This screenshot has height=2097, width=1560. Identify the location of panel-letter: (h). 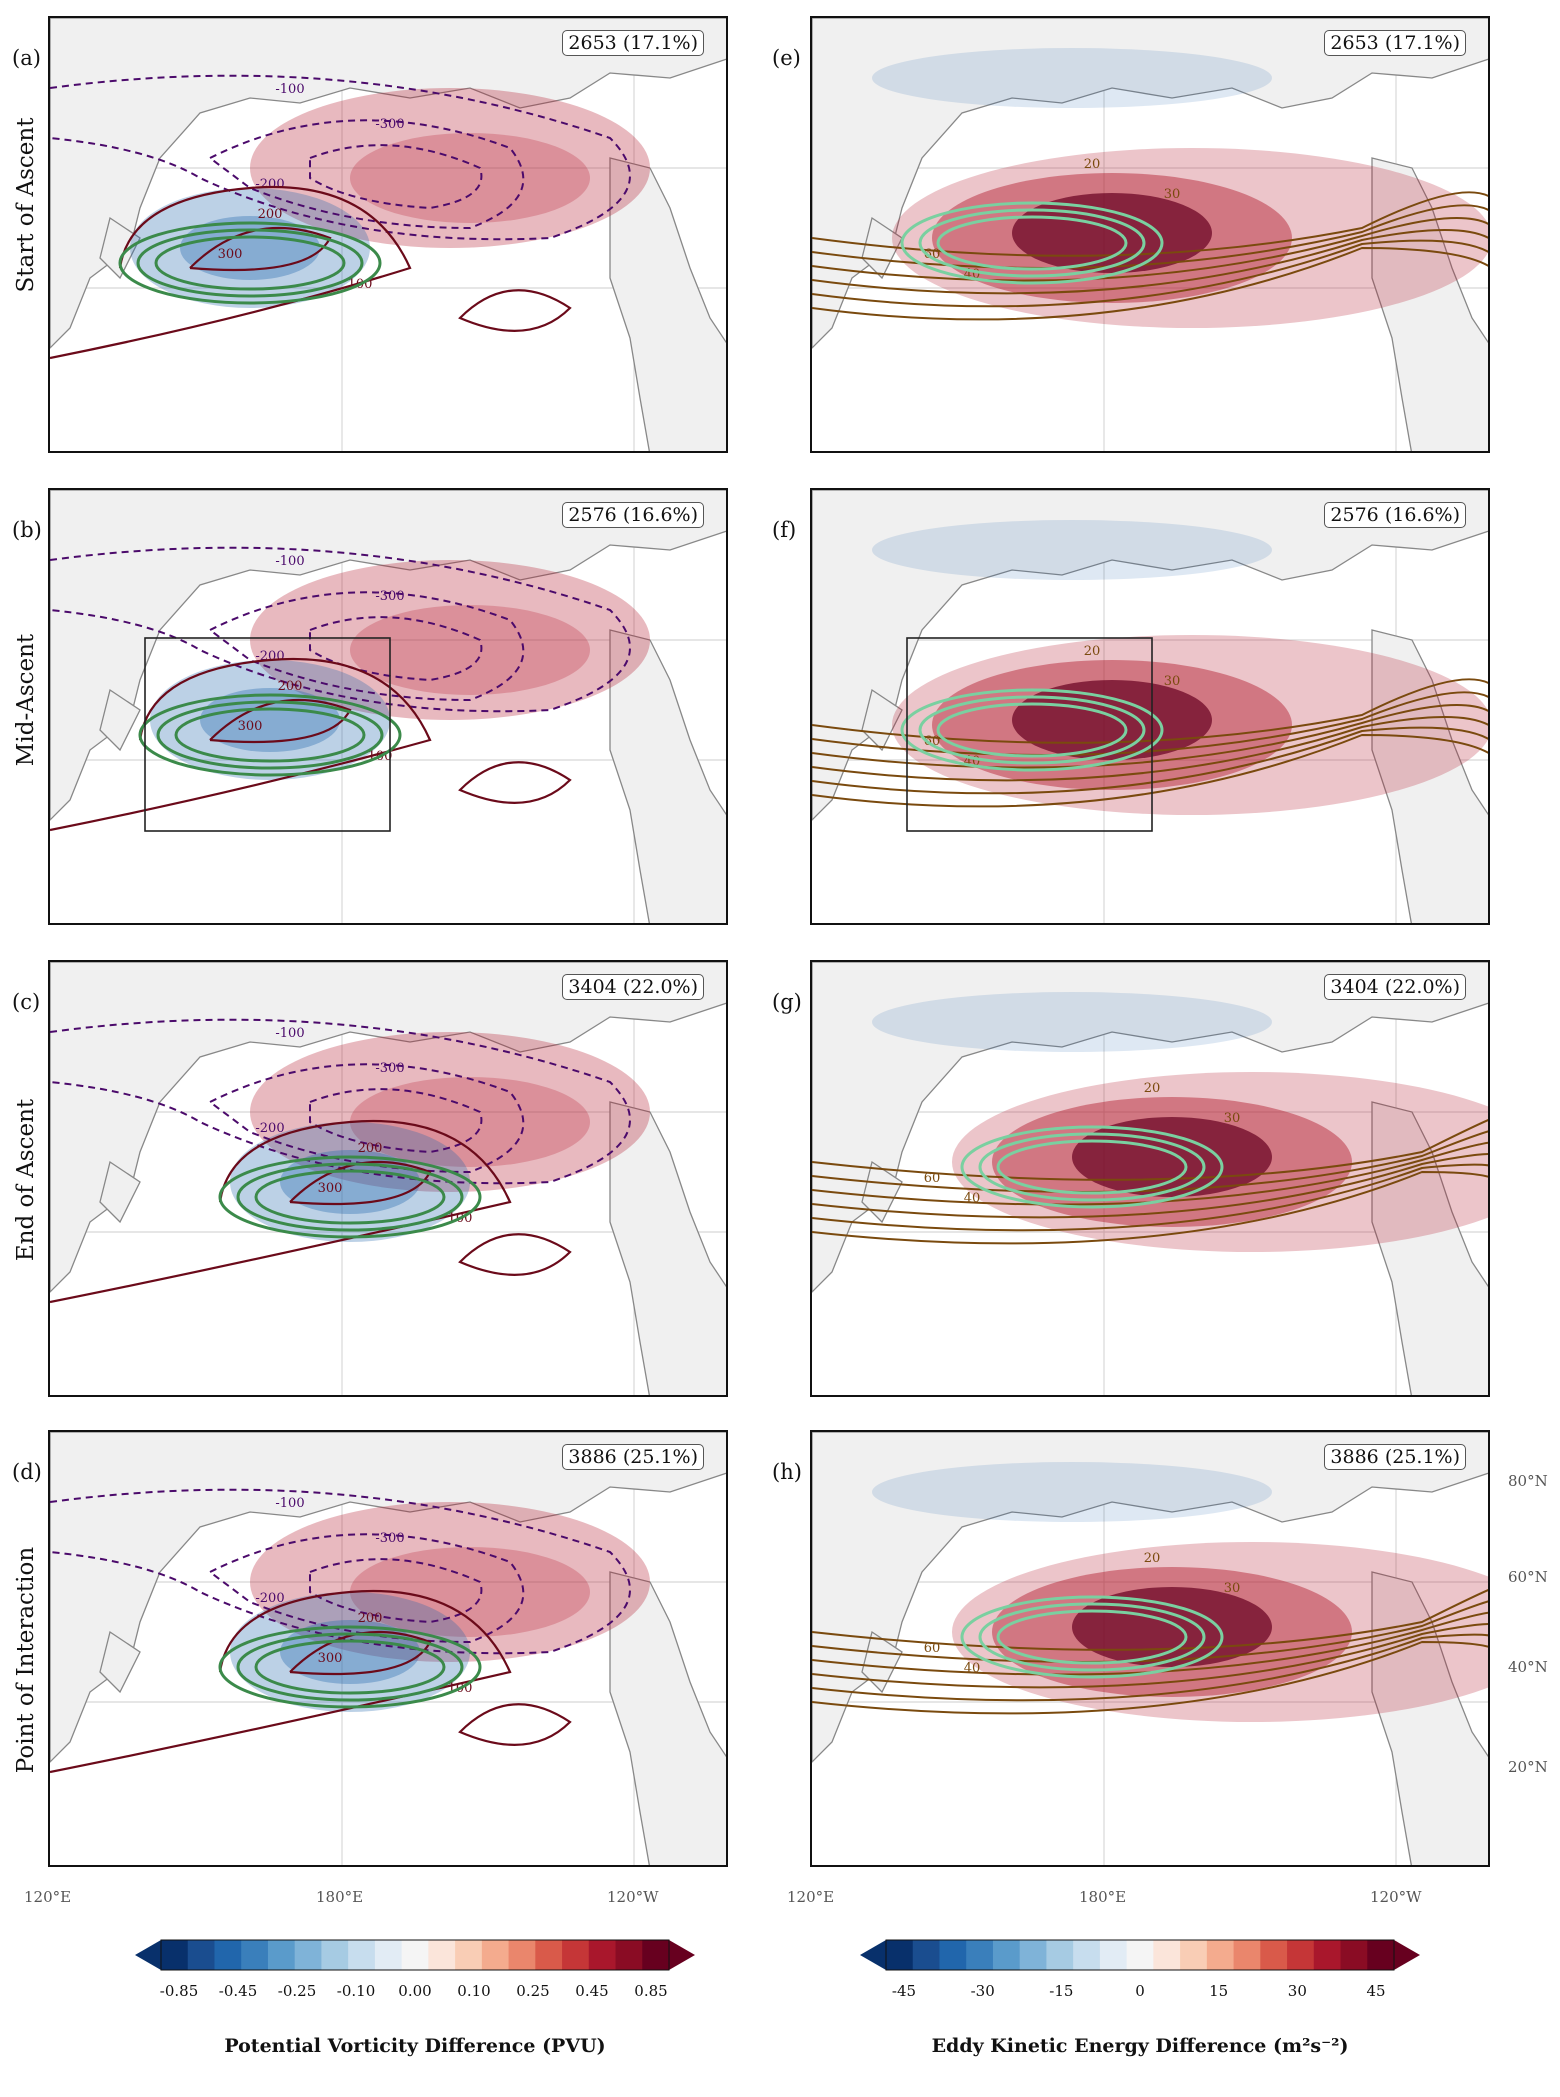
(787, 1472).